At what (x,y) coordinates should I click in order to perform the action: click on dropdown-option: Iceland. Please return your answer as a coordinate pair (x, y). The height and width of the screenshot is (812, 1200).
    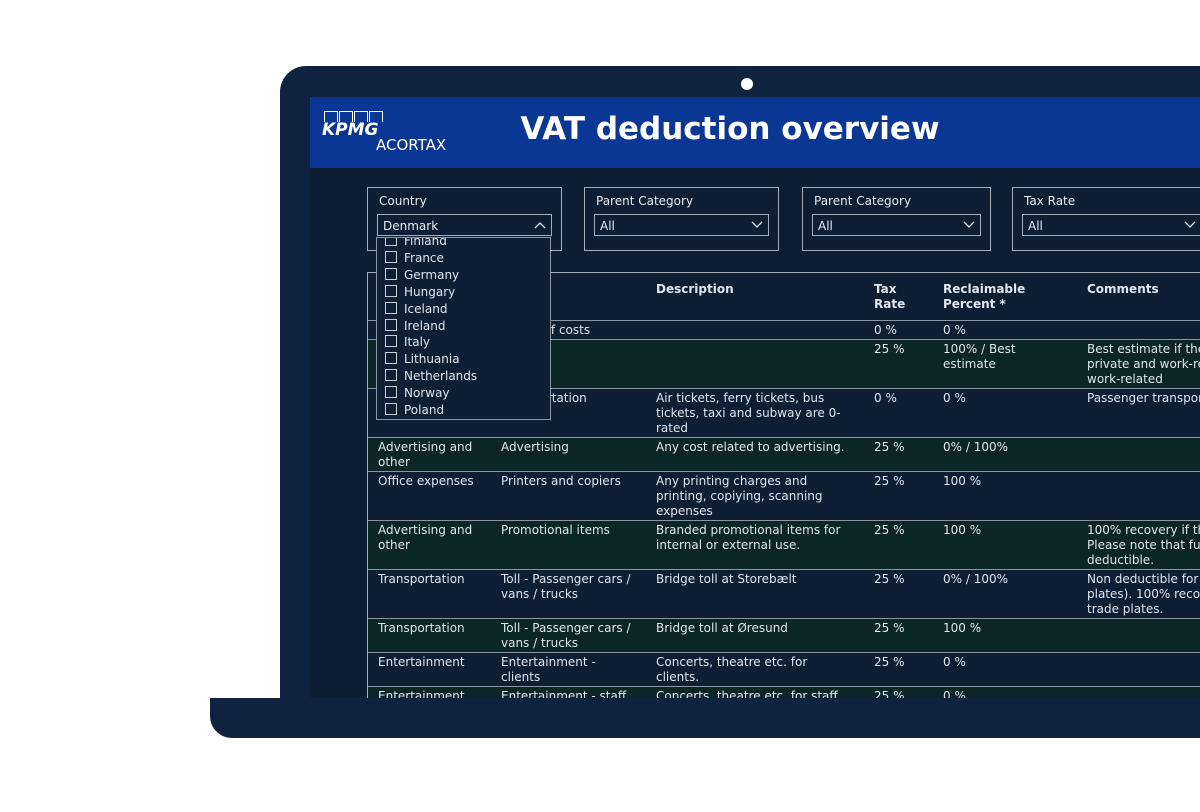
    Looking at the image, I should click on (416, 309).